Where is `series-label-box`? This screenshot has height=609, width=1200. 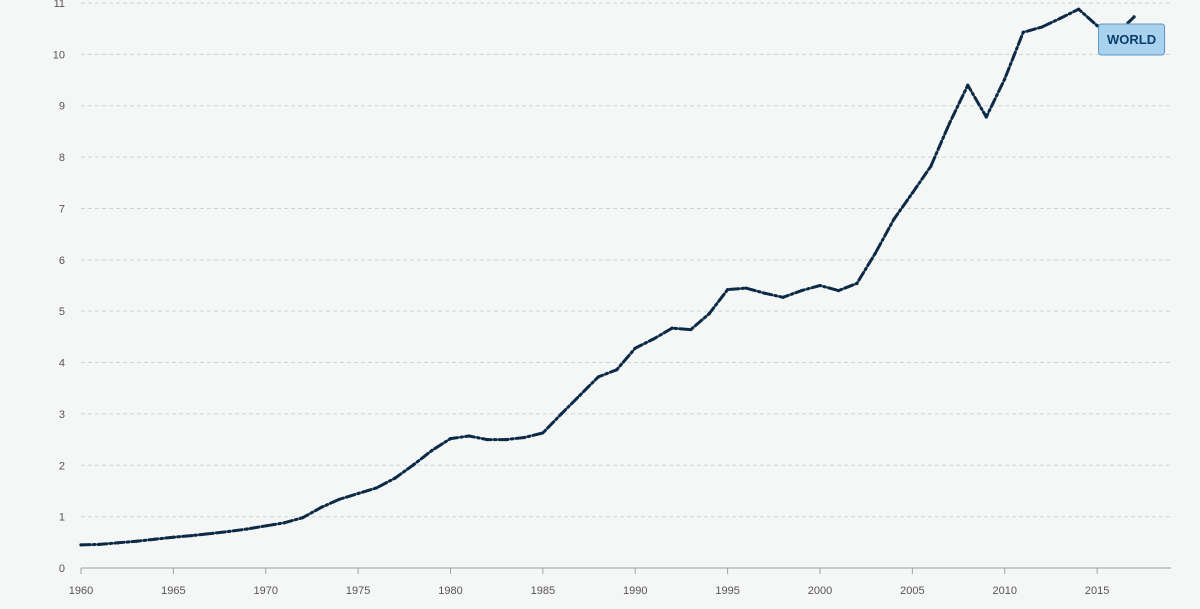
series-label-box is located at coordinates (1132, 39).